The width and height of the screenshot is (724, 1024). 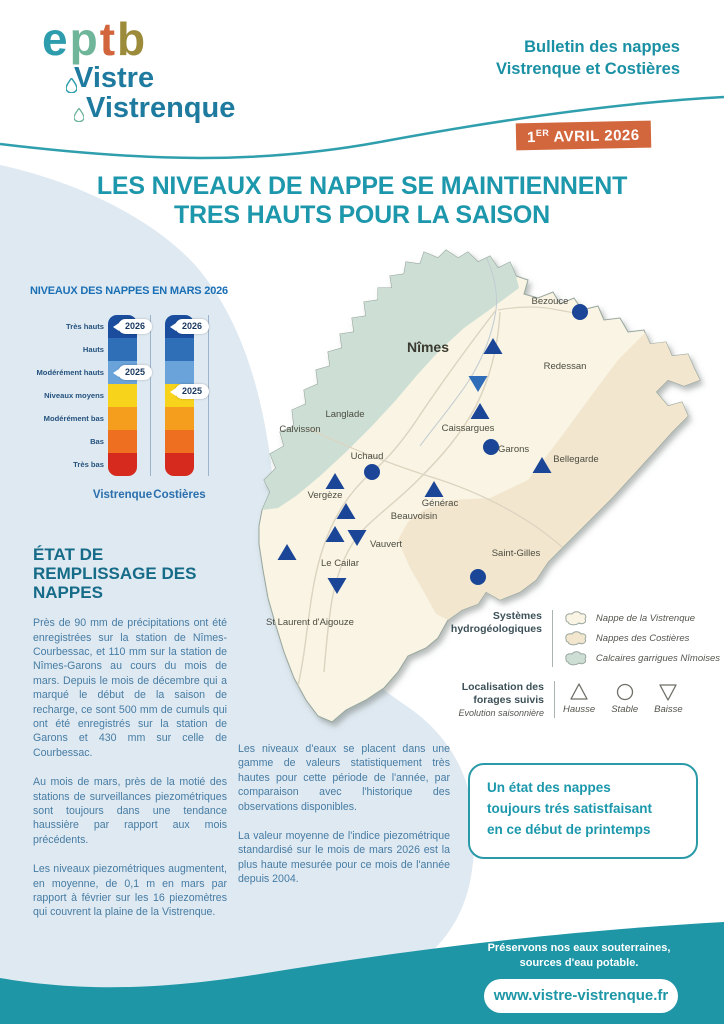 I want to click on gauge-axis-line, so click(x=208, y=395).